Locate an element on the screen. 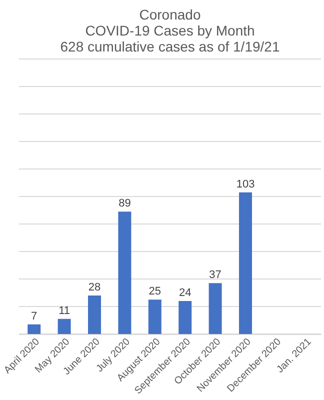 The image size is (324, 400). data-label: 7 is located at coordinates (34, 316).